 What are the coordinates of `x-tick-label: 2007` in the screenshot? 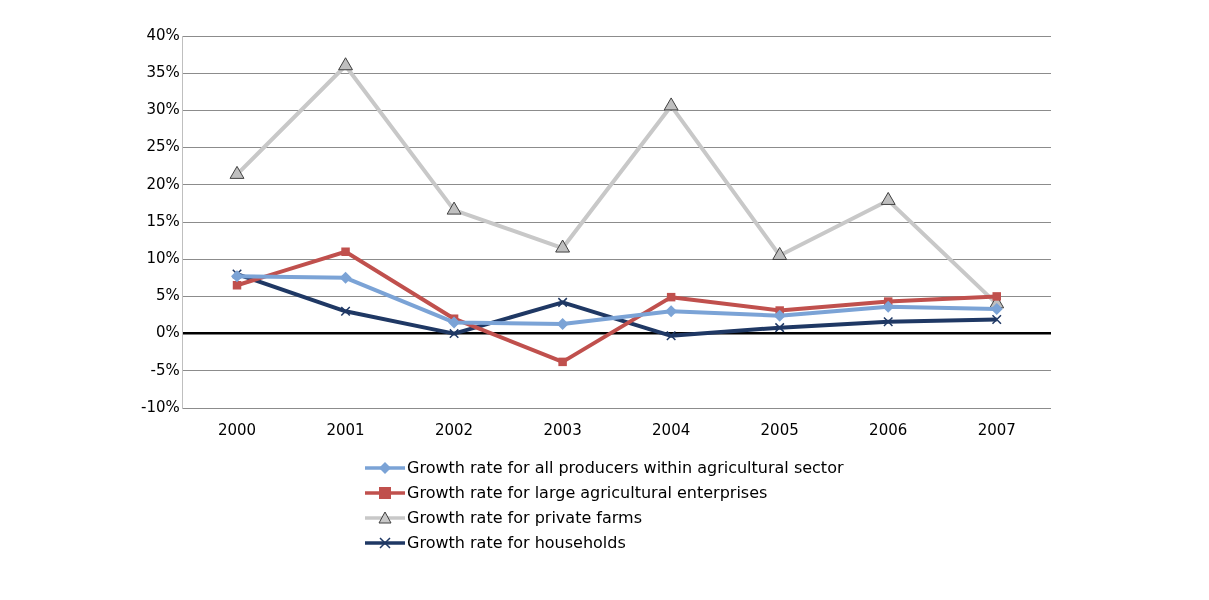 It's located at (996, 429).